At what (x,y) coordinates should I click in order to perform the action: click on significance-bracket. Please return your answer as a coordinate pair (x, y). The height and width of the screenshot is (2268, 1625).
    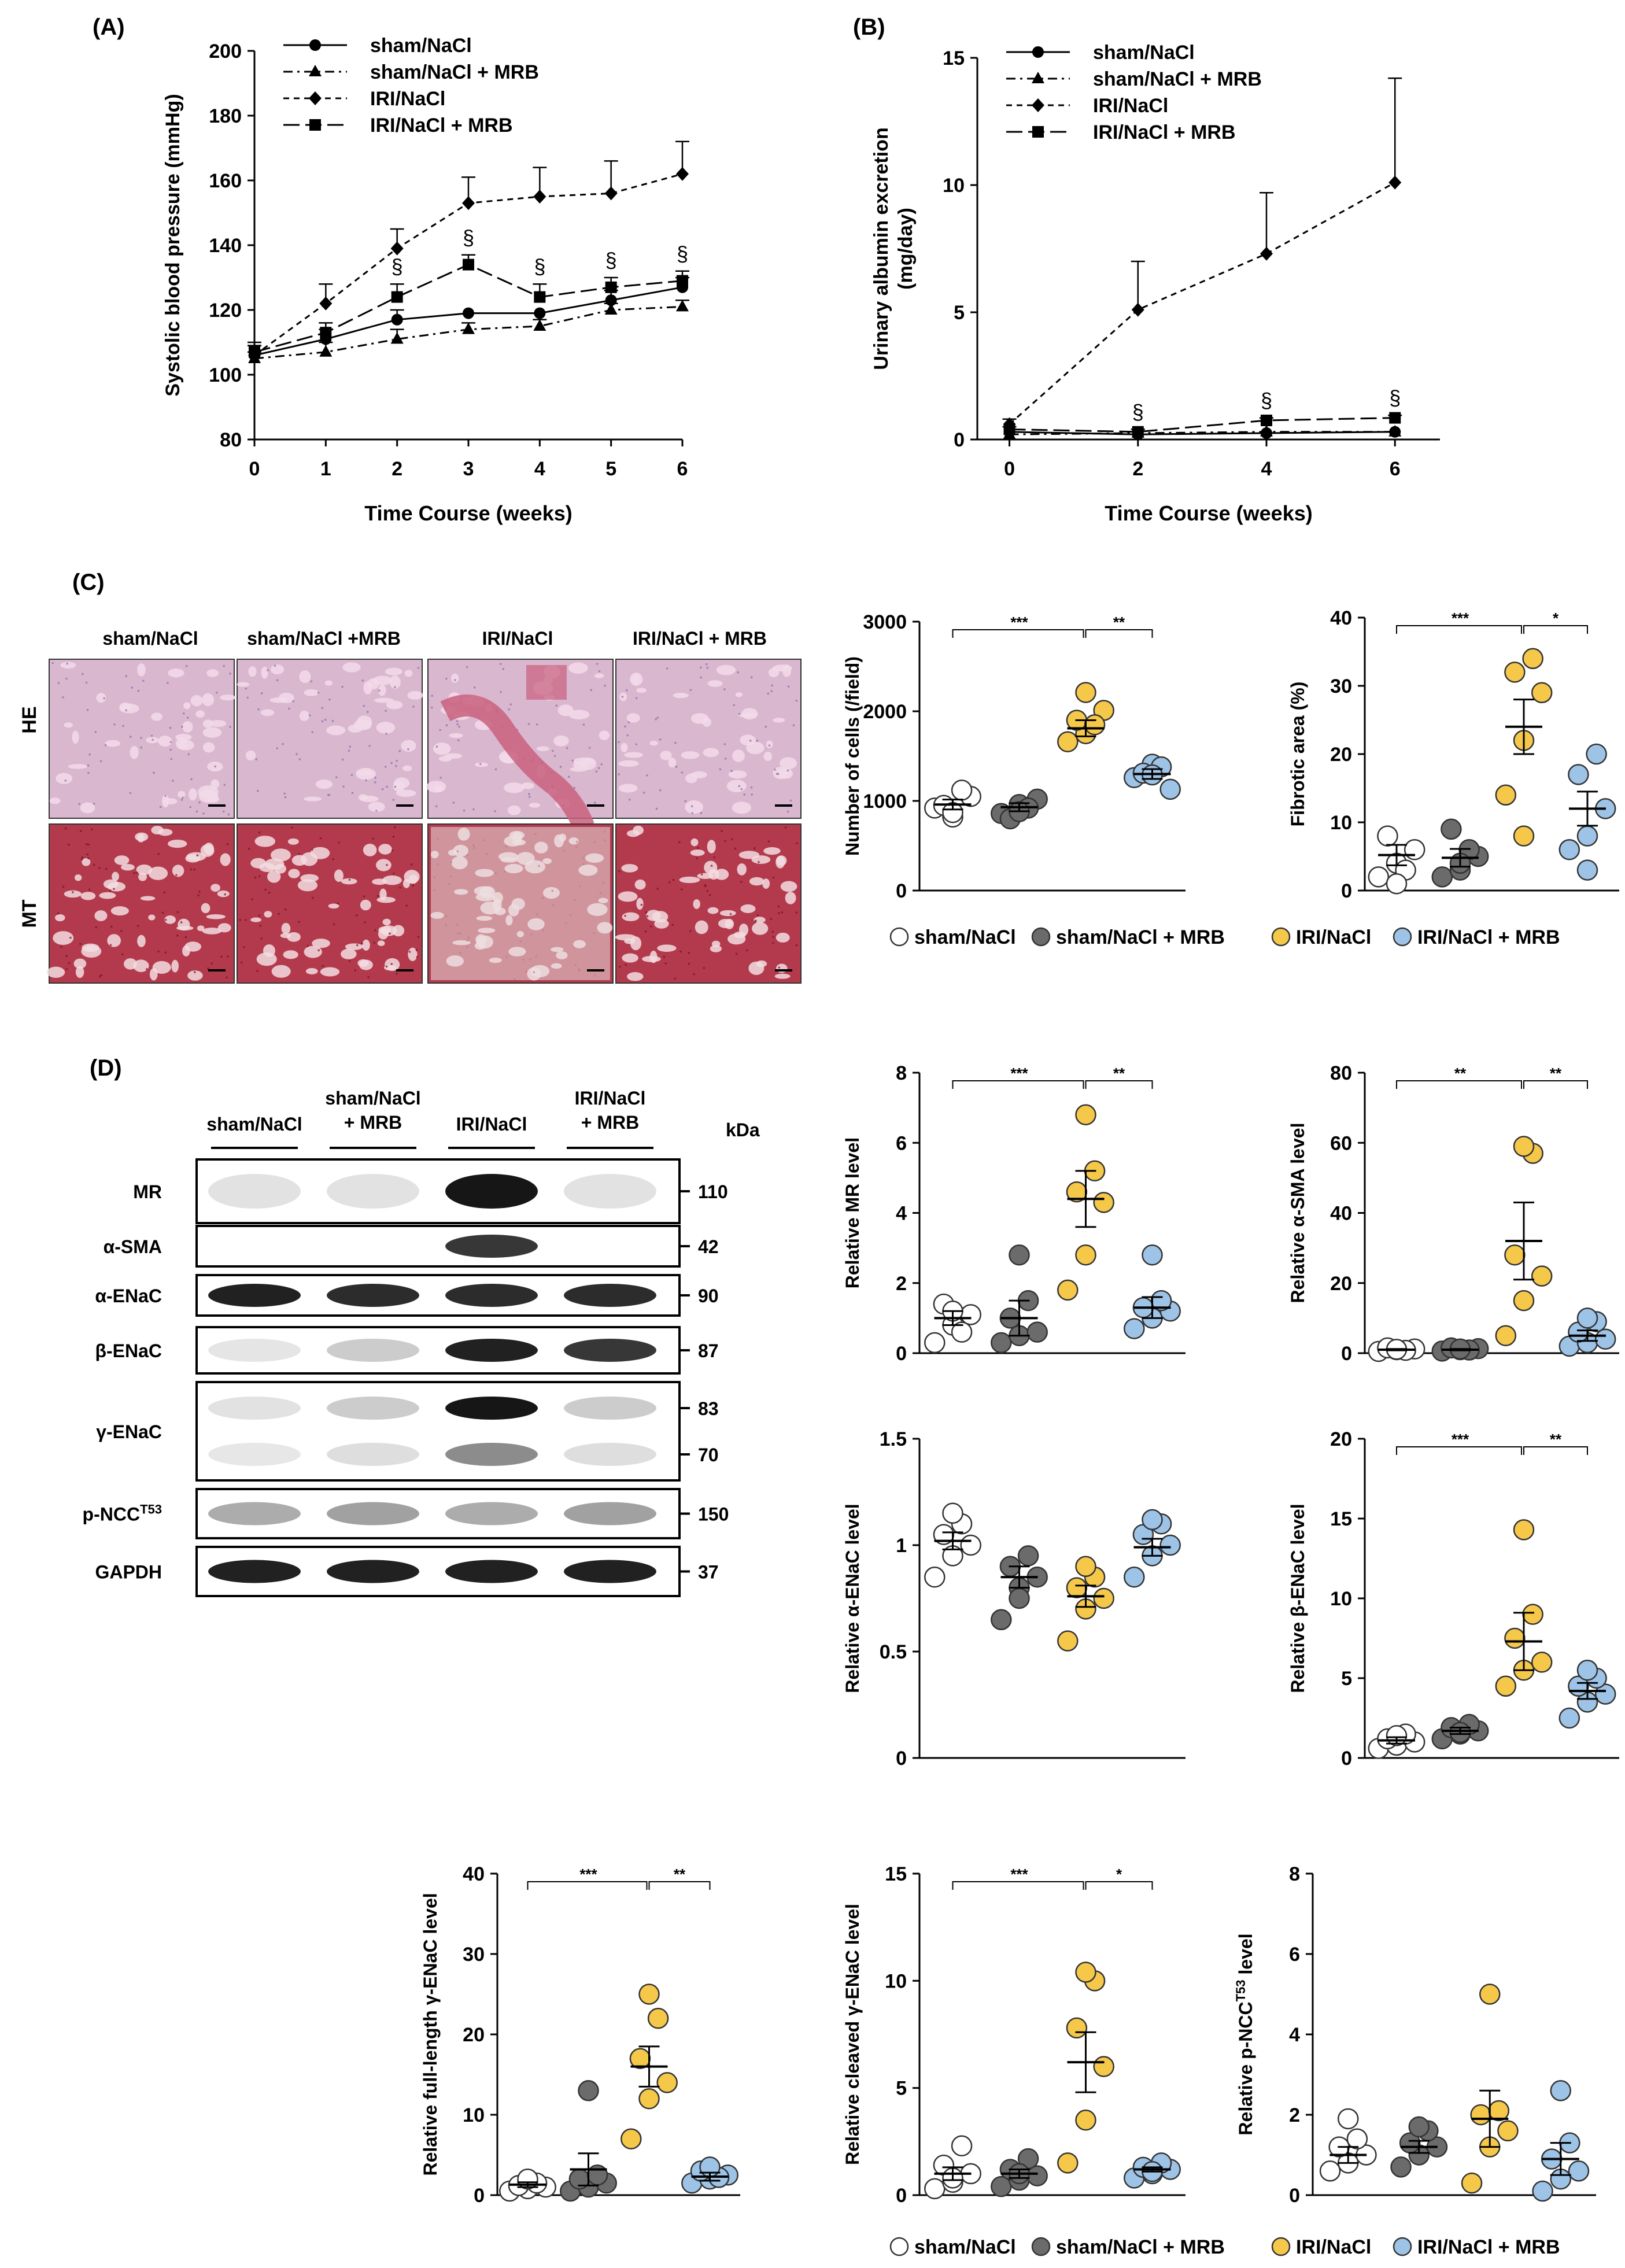
    Looking at the image, I should click on (1119, 633).